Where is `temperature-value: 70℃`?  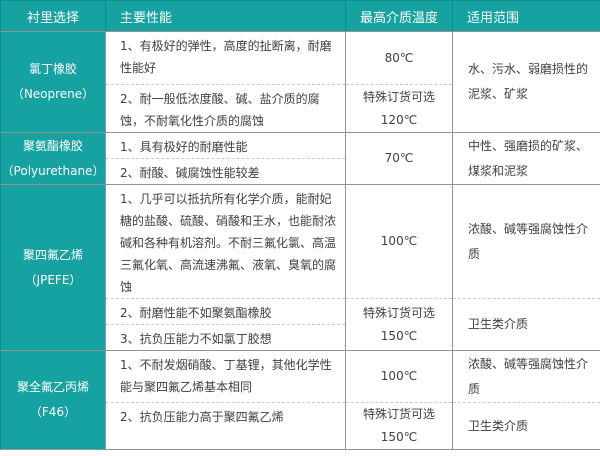
temperature-value: 70℃ is located at coordinates (399, 158).